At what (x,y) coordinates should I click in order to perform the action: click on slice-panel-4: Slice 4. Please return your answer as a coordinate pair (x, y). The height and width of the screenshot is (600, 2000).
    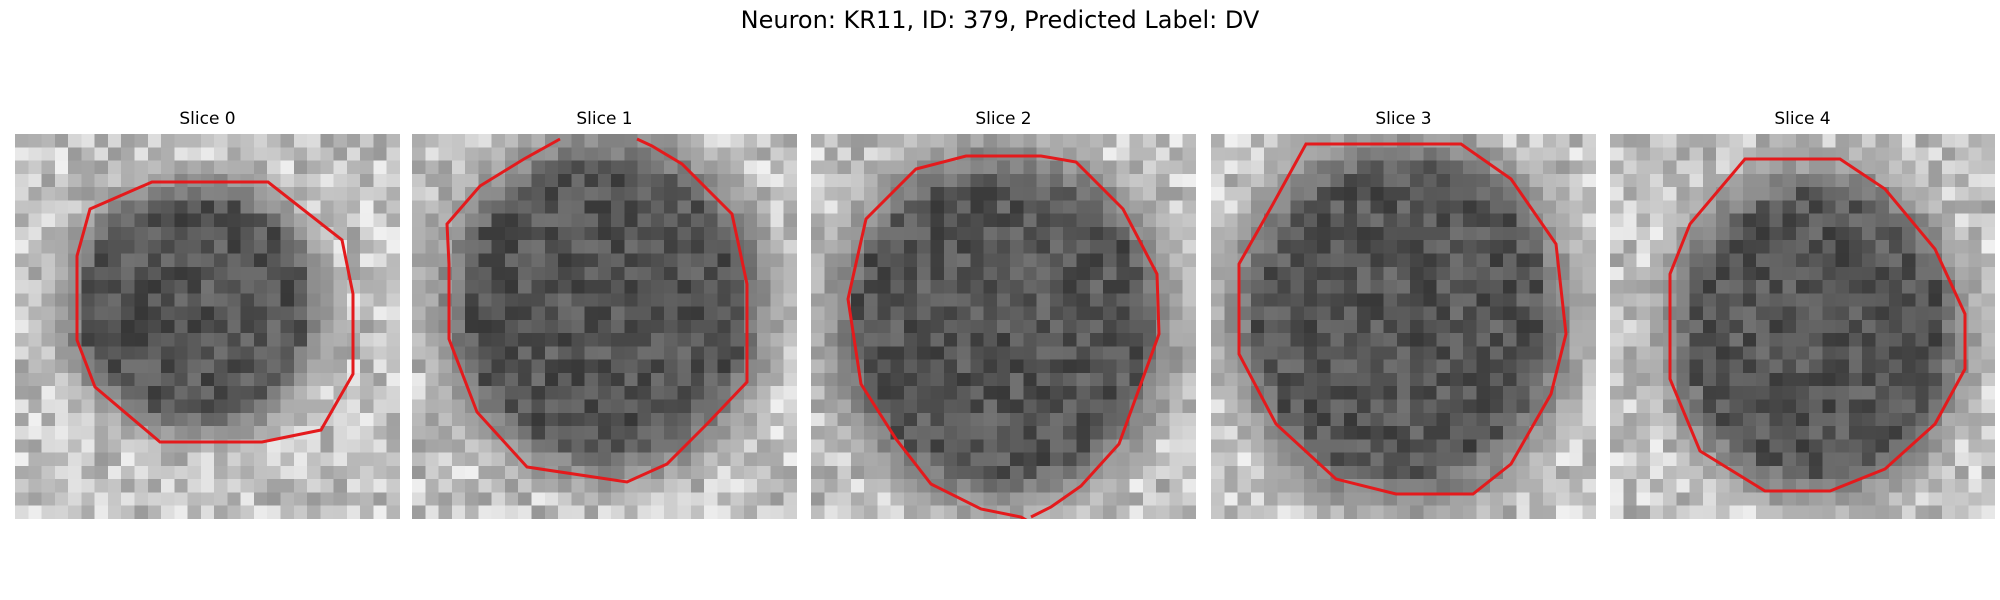
    Looking at the image, I should click on (1802, 312).